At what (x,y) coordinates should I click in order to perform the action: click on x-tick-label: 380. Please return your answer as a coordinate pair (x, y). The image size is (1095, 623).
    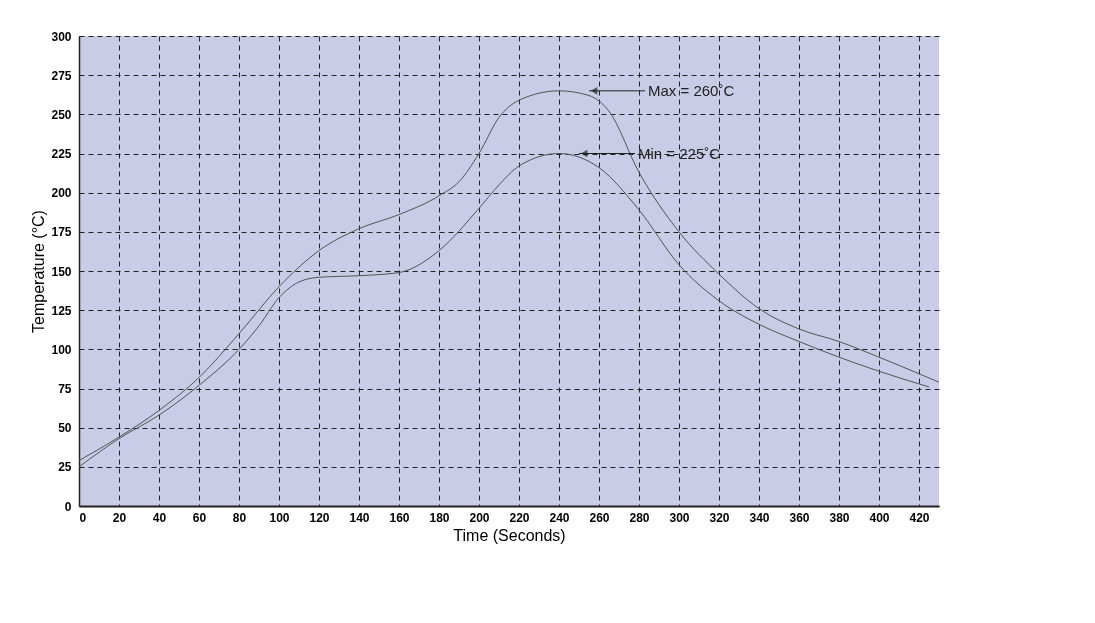
    Looking at the image, I should click on (839, 517).